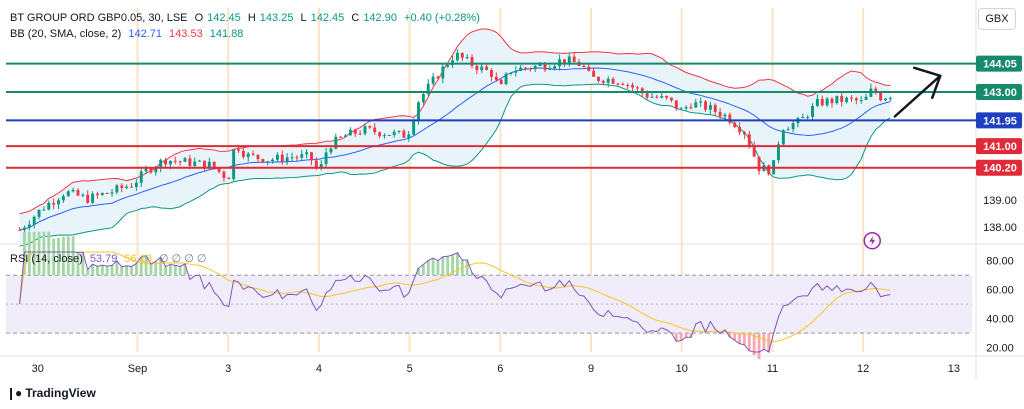  Describe the element at coordinates (591, 369) in the screenshot. I see `time-tick-label: 9` at that location.